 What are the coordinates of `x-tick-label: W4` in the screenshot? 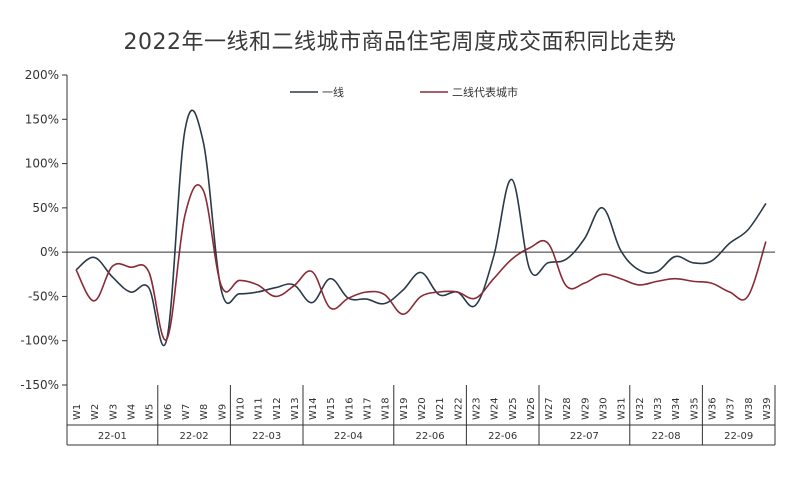 It's located at (132, 412).